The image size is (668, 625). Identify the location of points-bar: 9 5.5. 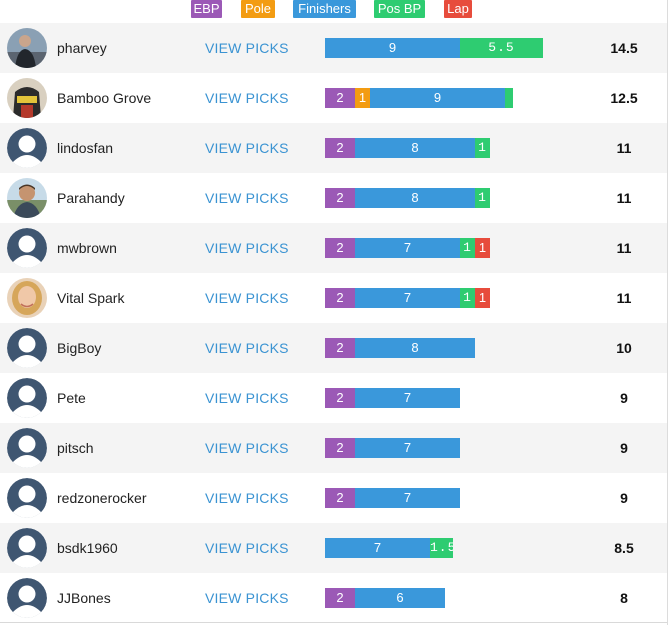
(434, 48).